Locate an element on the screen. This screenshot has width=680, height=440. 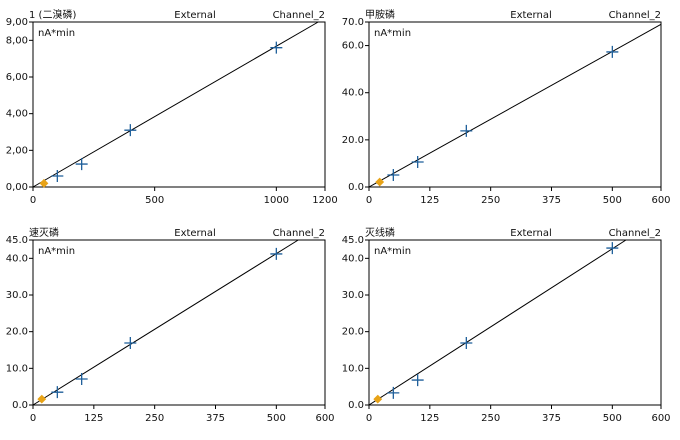
chart-title: 速灭磷 is located at coordinates (44, 232).